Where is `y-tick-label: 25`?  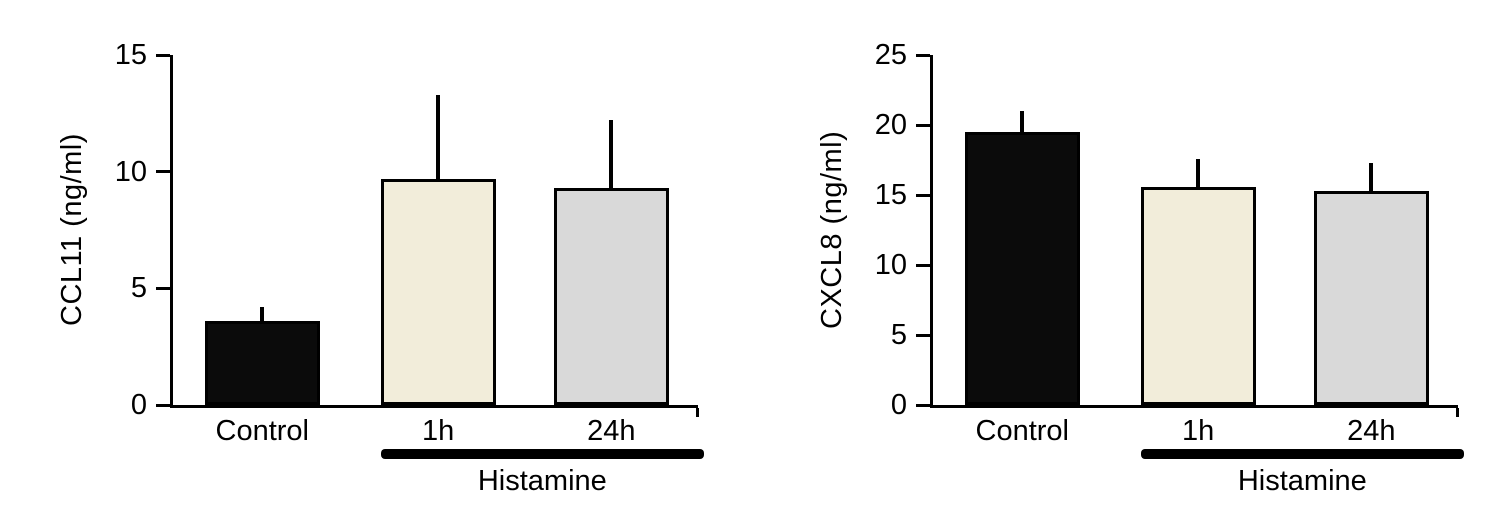
y-tick-label: 25 is located at coordinates (890, 55).